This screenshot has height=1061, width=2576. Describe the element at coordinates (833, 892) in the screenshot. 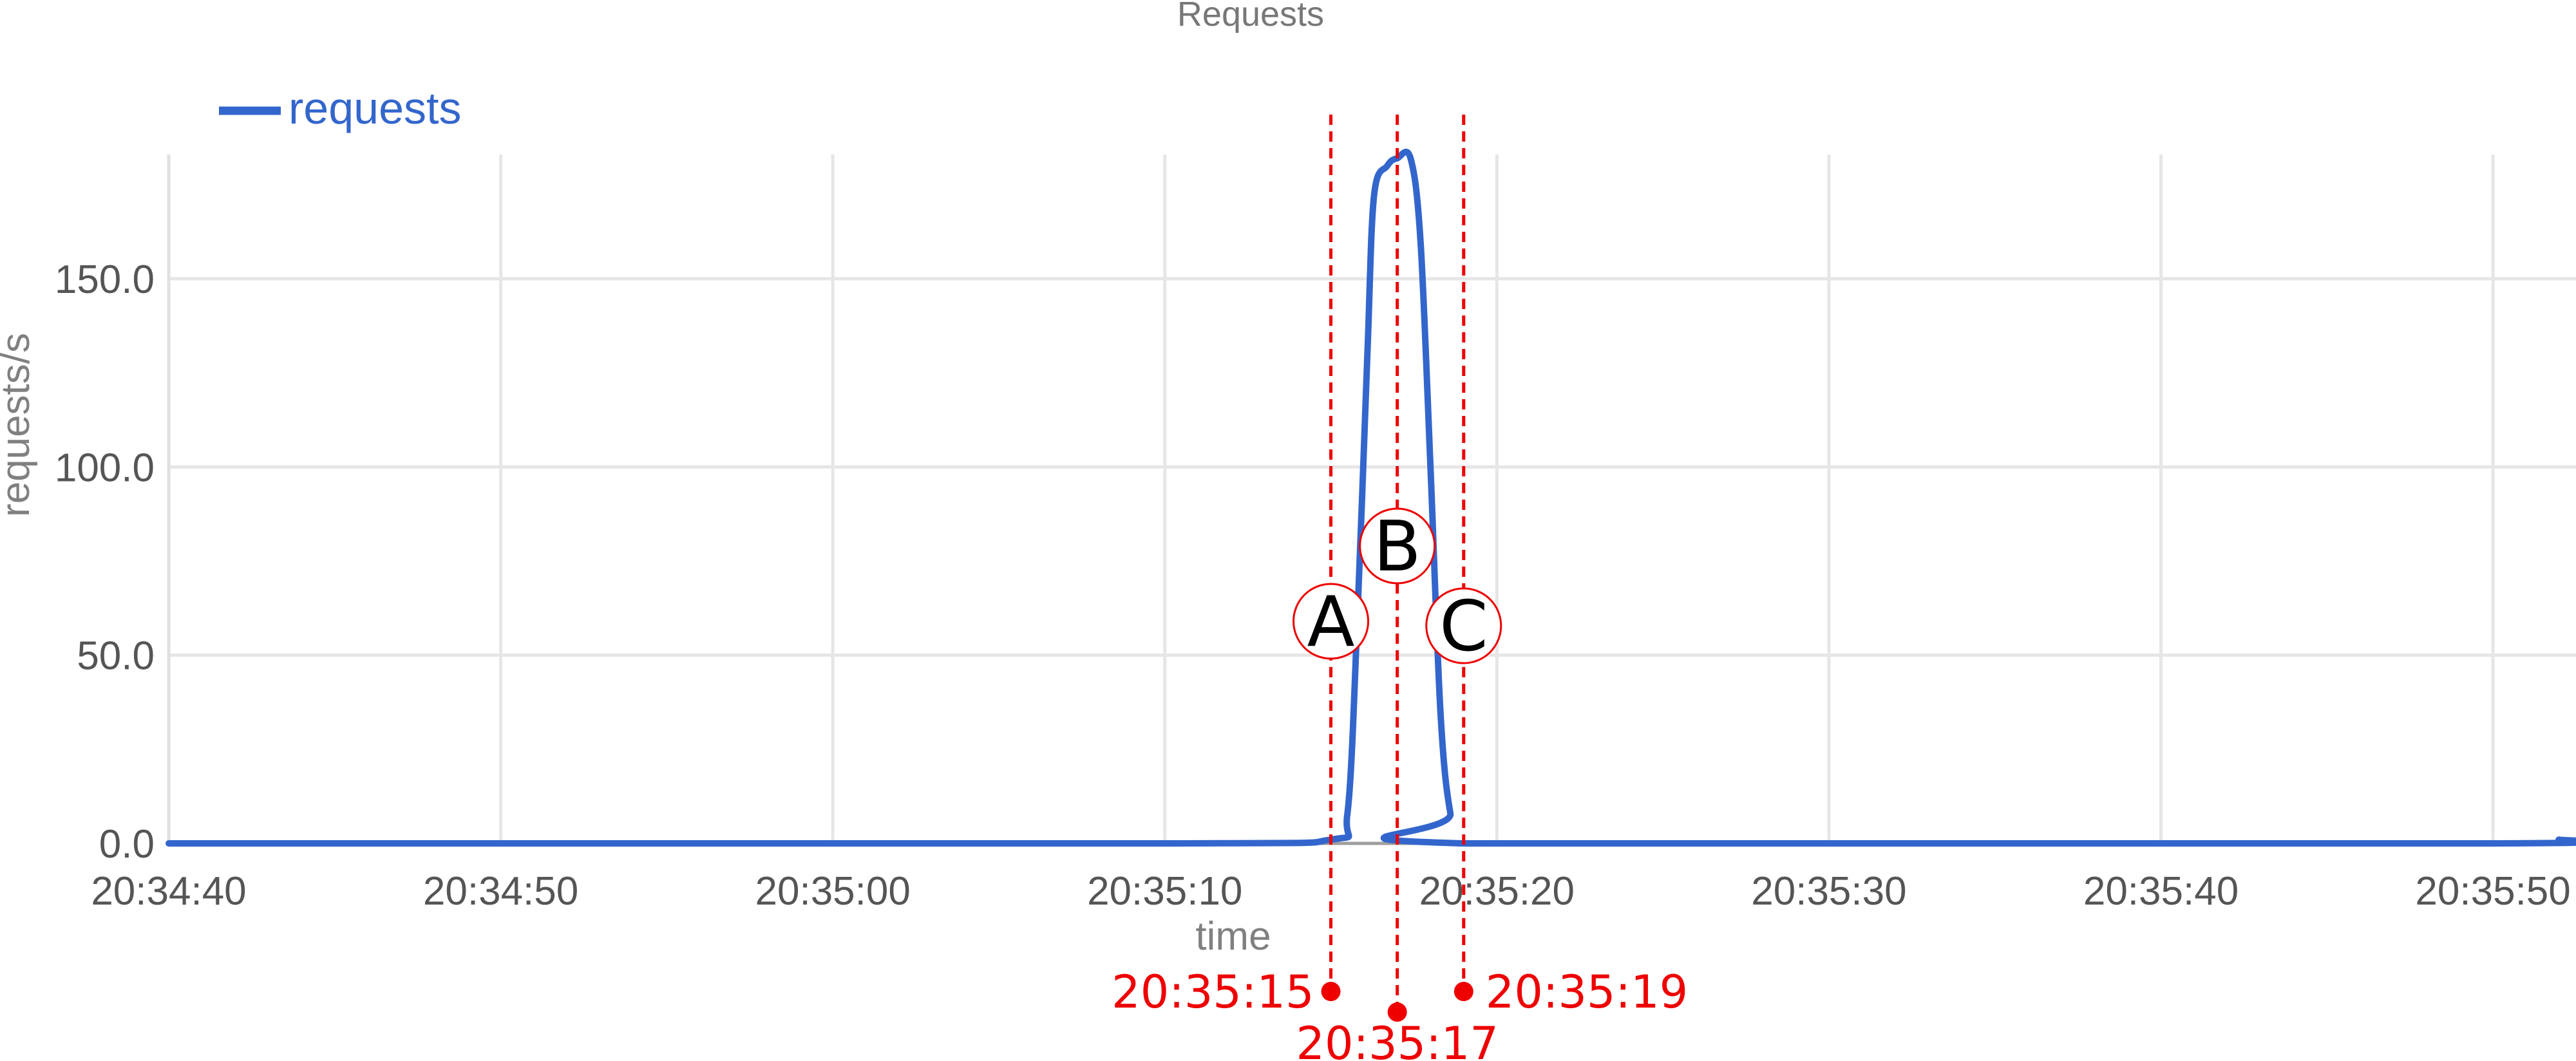

I see `x-tick-label: 20:35:00` at that location.